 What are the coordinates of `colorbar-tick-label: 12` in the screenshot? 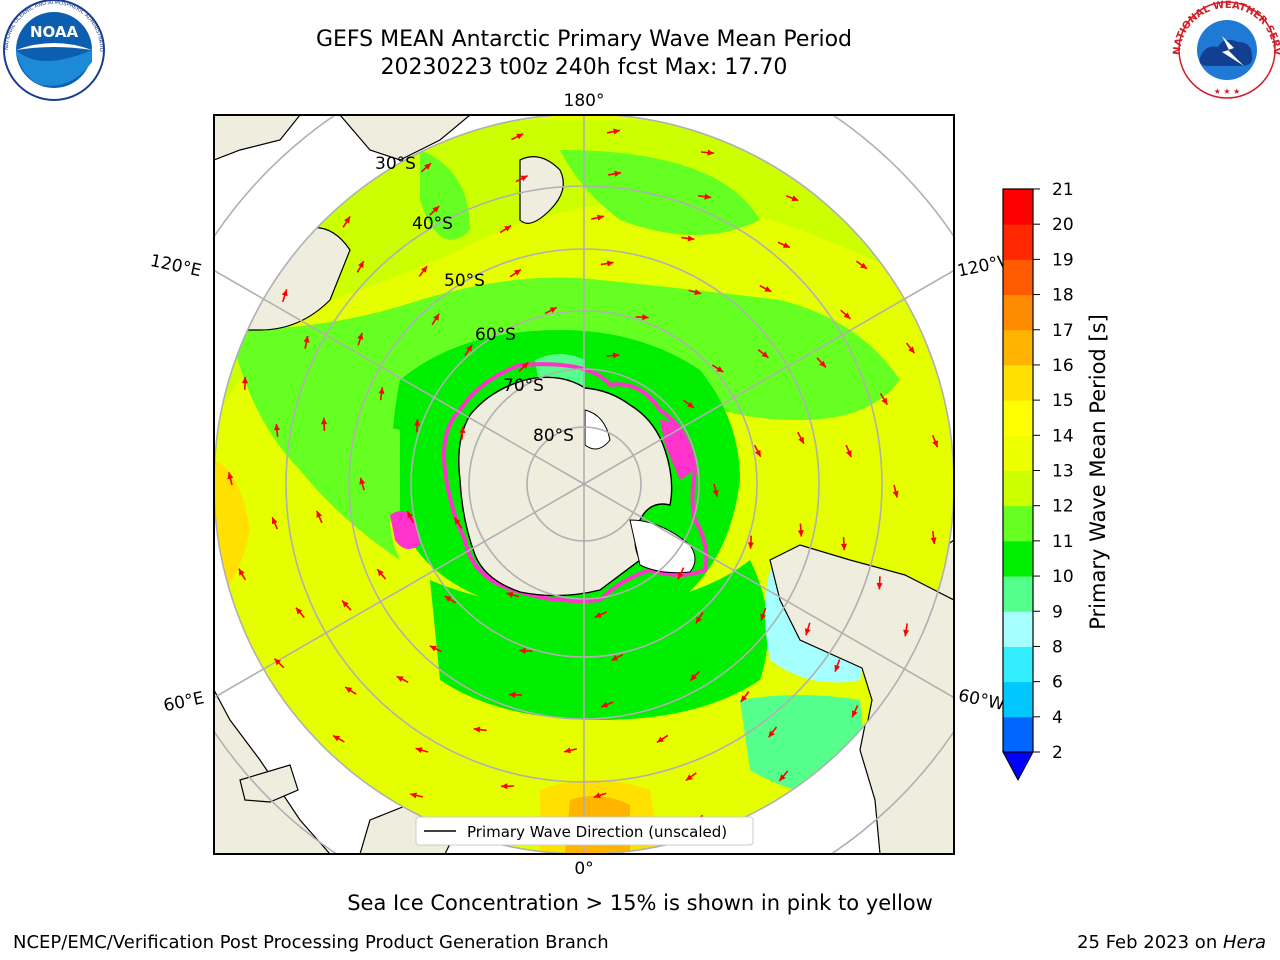 It's located at (1063, 507).